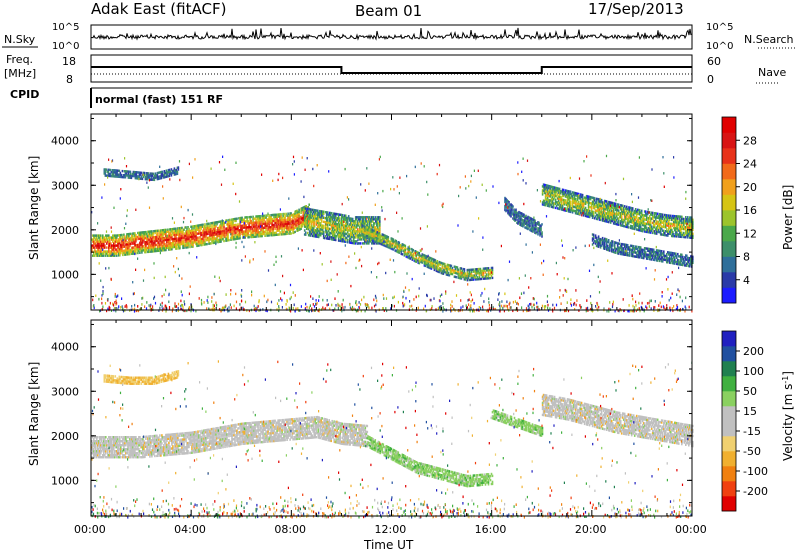 This screenshot has width=800, height=554. What do you see at coordinates (755, 491) in the screenshot?
I see `velocity-cbar-tick-0: -200` at bounding box center [755, 491].